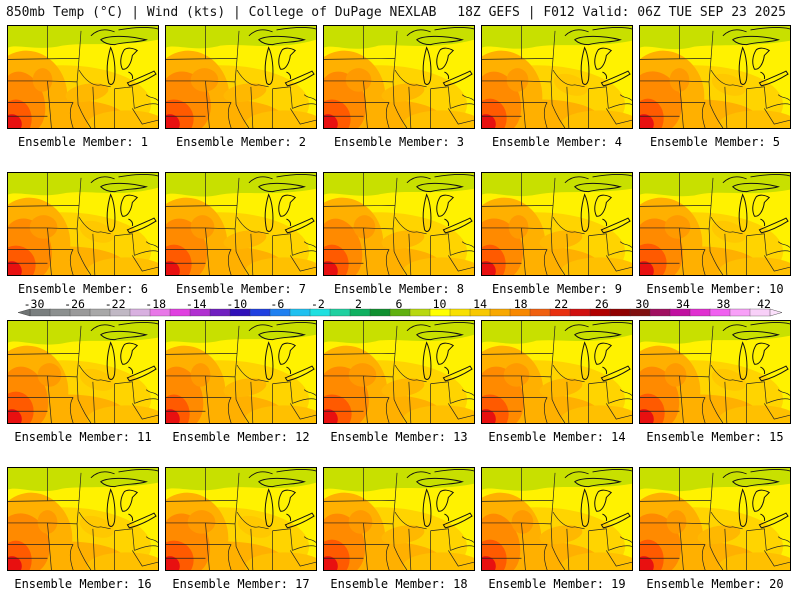 This screenshot has width=800, height=600. What do you see at coordinates (83, 289) in the screenshot?
I see `ensemble-member-label: Ensemble Member: 6` at bounding box center [83, 289].